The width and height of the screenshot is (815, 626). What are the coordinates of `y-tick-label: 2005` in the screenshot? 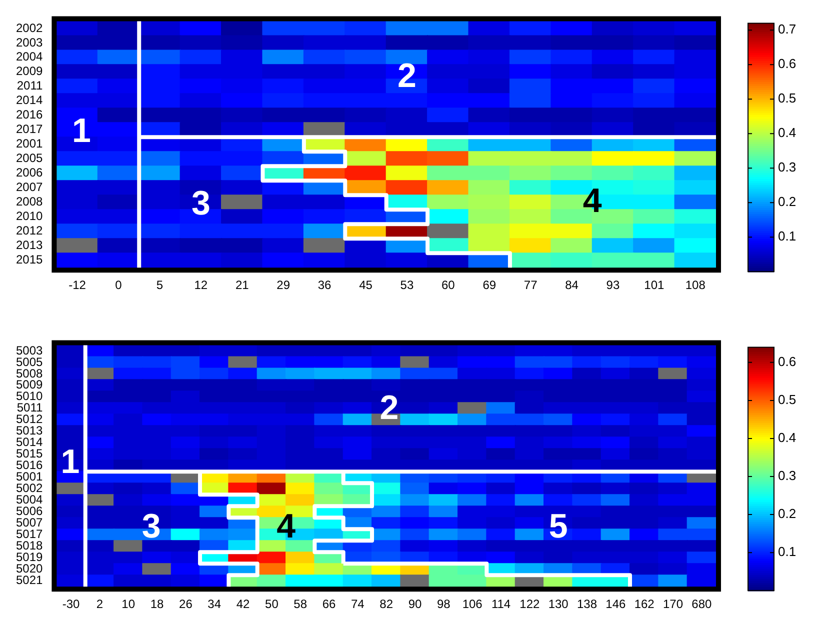 It's located at (30, 158).